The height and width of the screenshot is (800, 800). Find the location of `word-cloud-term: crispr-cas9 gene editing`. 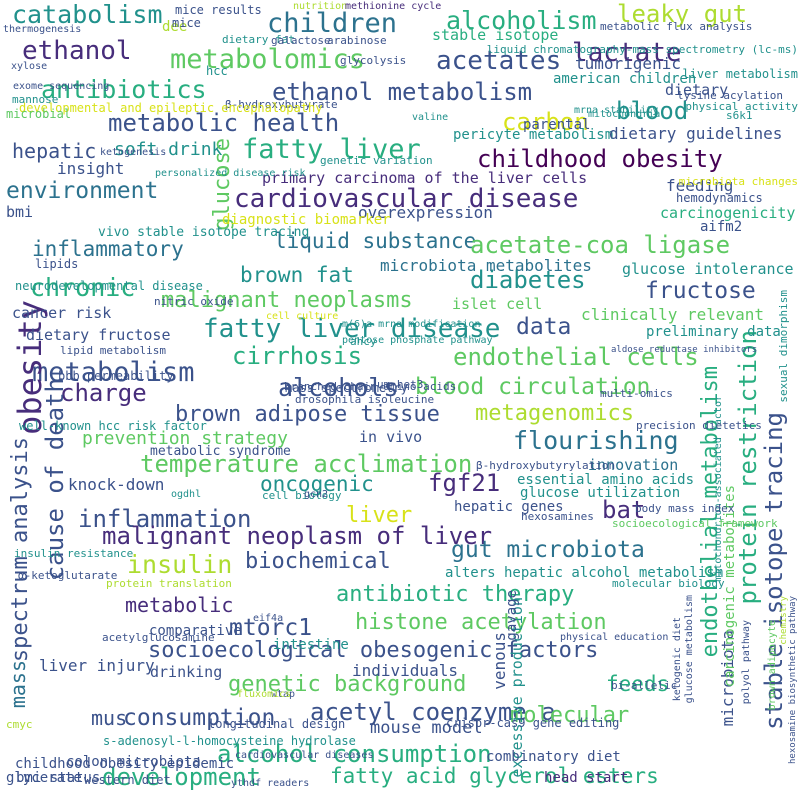

word-cloud-term: crispr-cas9 gene editing is located at coordinates (533, 723).